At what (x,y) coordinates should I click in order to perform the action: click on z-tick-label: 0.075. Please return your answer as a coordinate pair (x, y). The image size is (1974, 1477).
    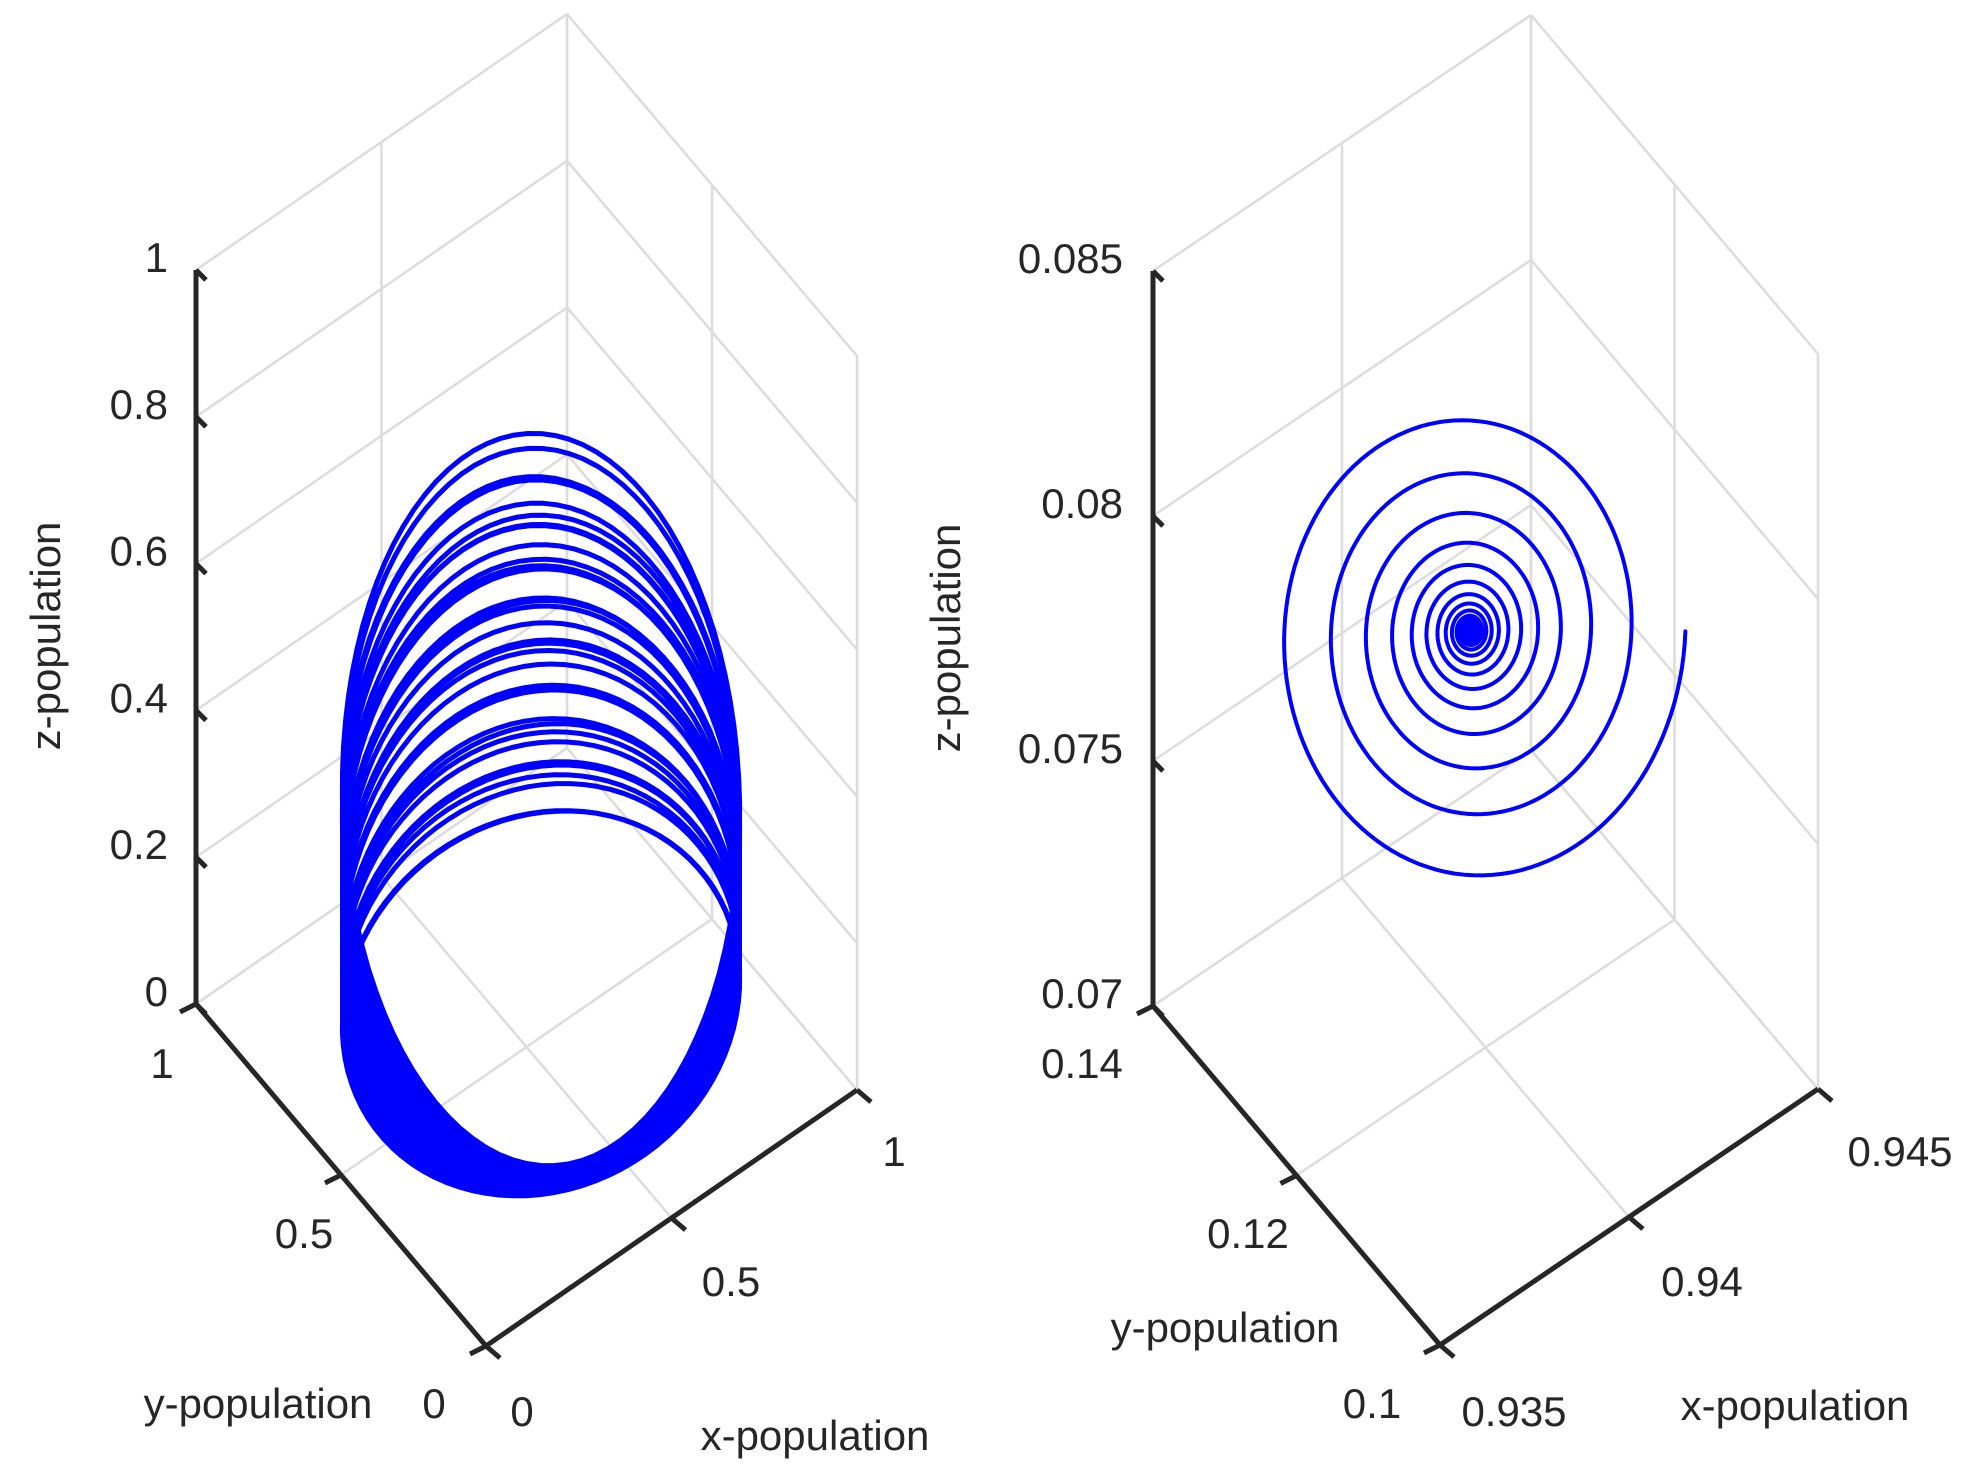
    Looking at the image, I should click on (1070, 748).